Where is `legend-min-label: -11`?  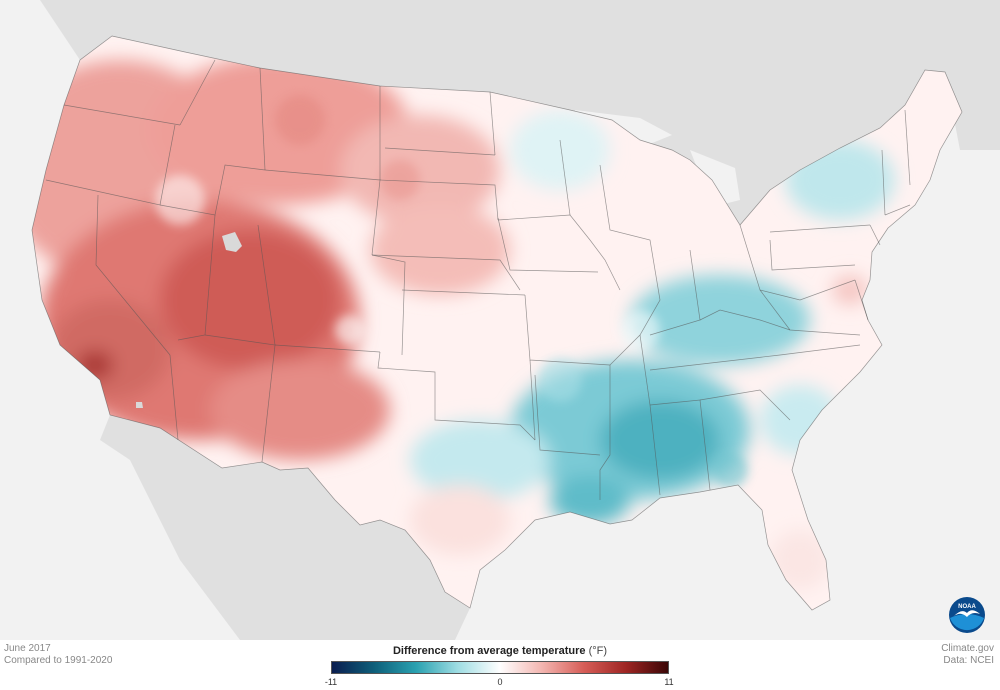
legend-min-label: -11 is located at coordinates (331, 682).